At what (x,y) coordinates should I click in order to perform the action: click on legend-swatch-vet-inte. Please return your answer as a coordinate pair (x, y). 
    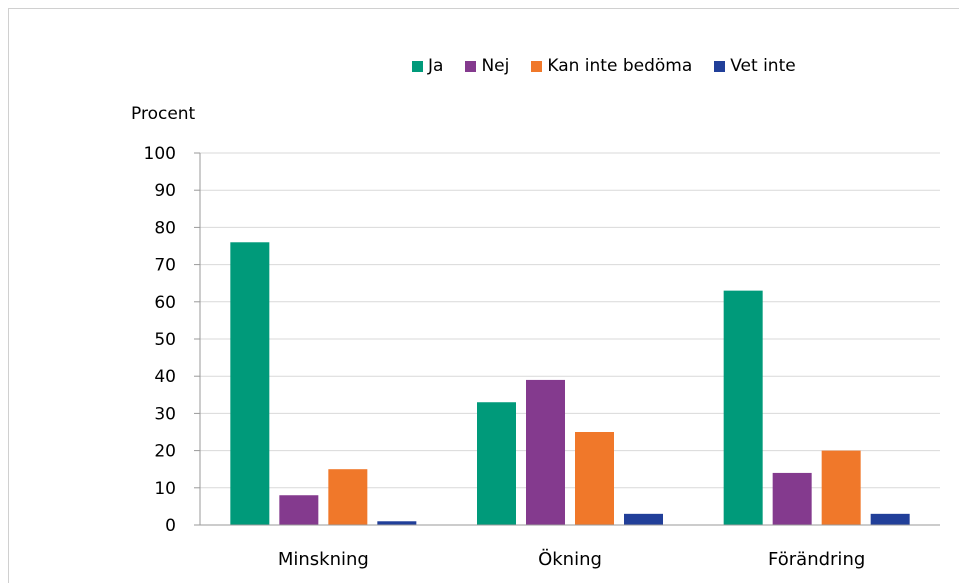
    Looking at the image, I should click on (720, 66).